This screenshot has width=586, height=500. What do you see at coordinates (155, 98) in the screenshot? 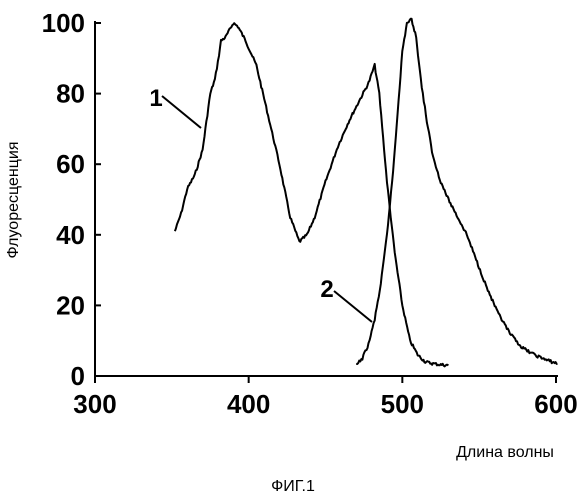
I see `curve-label-1: 1` at bounding box center [155, 98].